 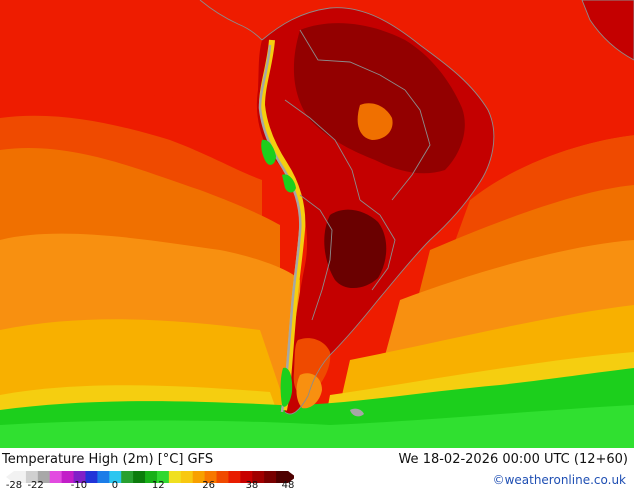 I want to click on central-america-coast, so click(x=231, y=20).